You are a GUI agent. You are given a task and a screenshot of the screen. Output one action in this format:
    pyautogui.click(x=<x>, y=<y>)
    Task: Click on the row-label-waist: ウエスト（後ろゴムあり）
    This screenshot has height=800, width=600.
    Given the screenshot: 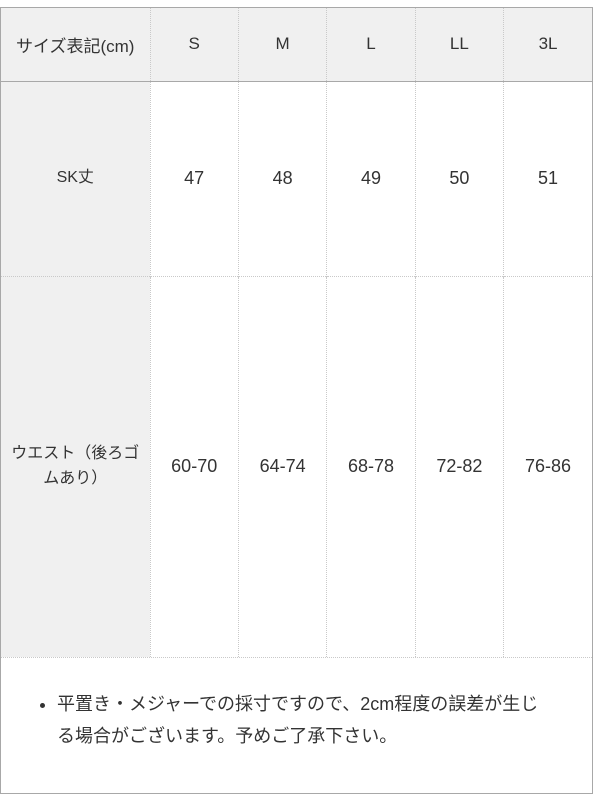 What is the action you would take?
    pyautogui.click(x=75, y=466)
    